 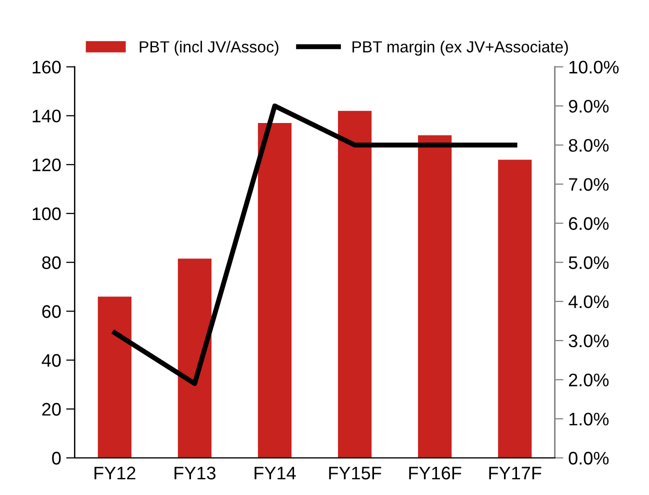 What do you see at coordinates (588, 458) in the screenshot?
I see `y2-tick-label: 0.0%` at bounding box center [588, 458].